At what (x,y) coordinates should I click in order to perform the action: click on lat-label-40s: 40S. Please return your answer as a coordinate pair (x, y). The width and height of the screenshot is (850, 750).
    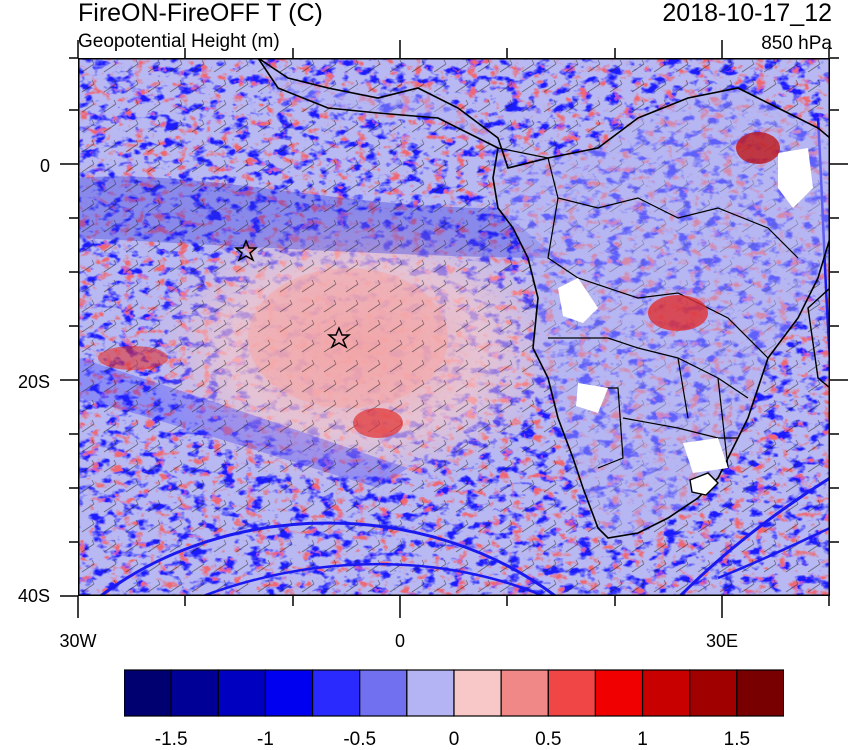
    Looking at the image, I should click on (33, 596).